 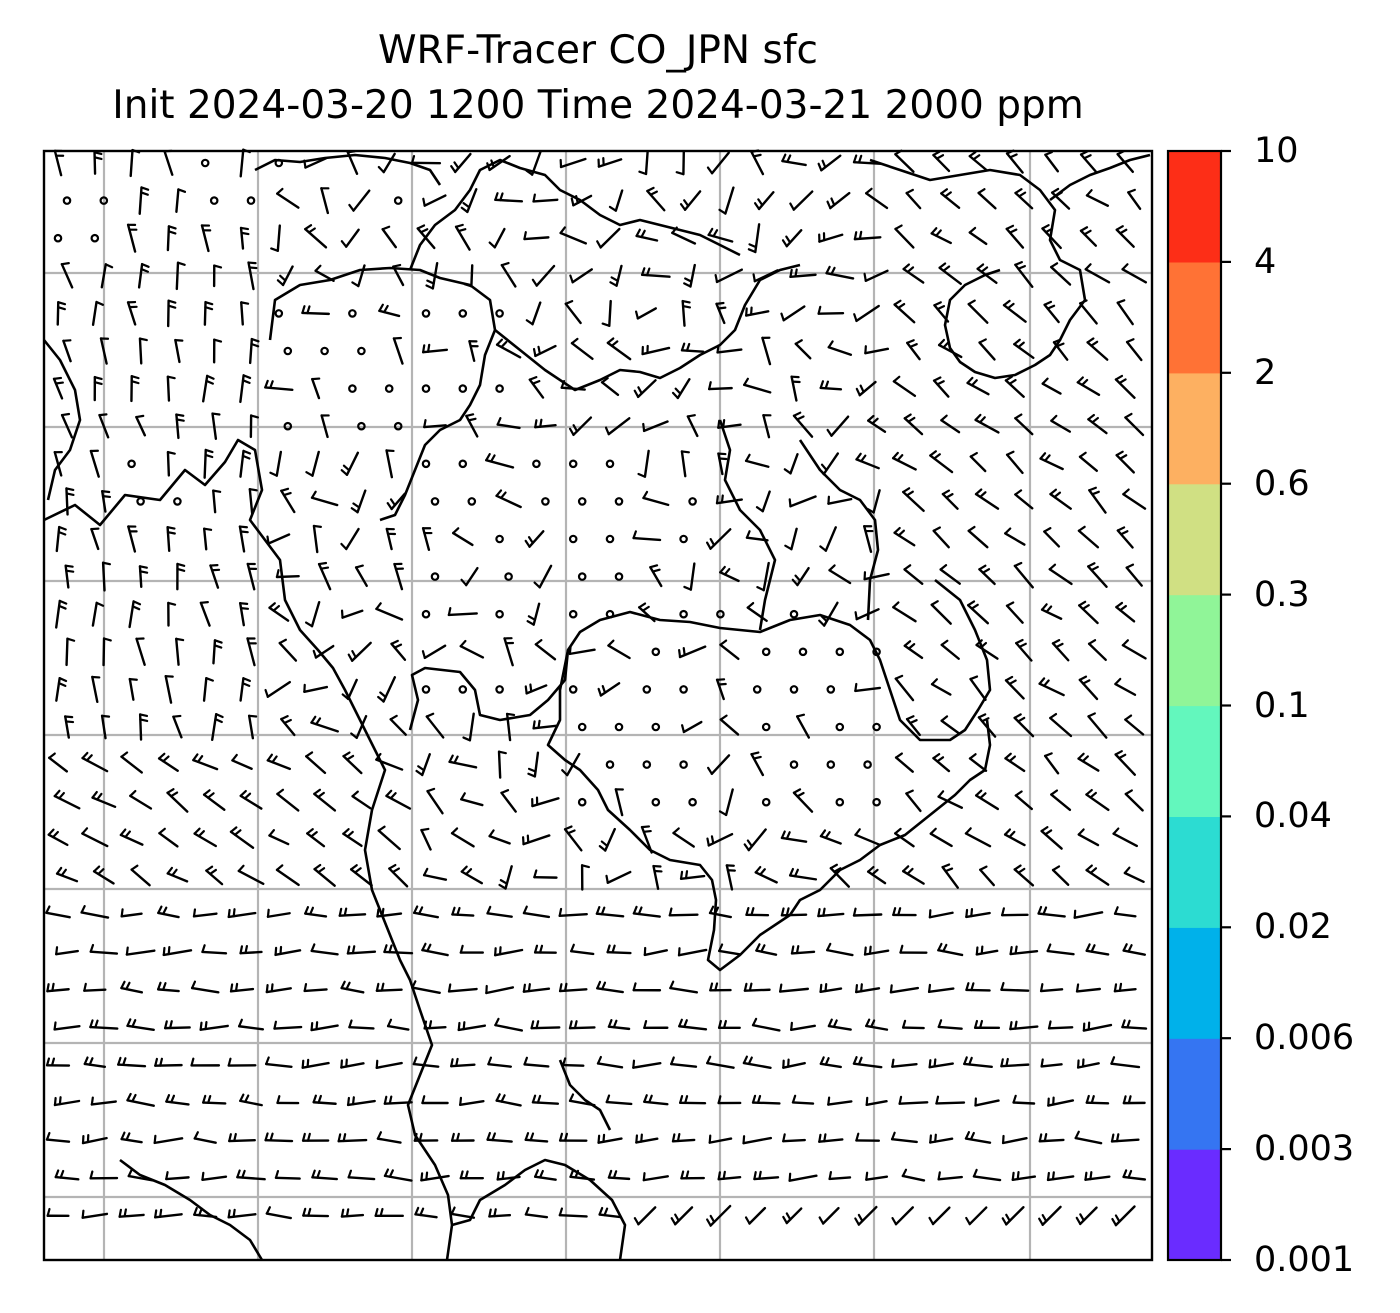 I want to click on west-inland, so click(x=62, y=420).